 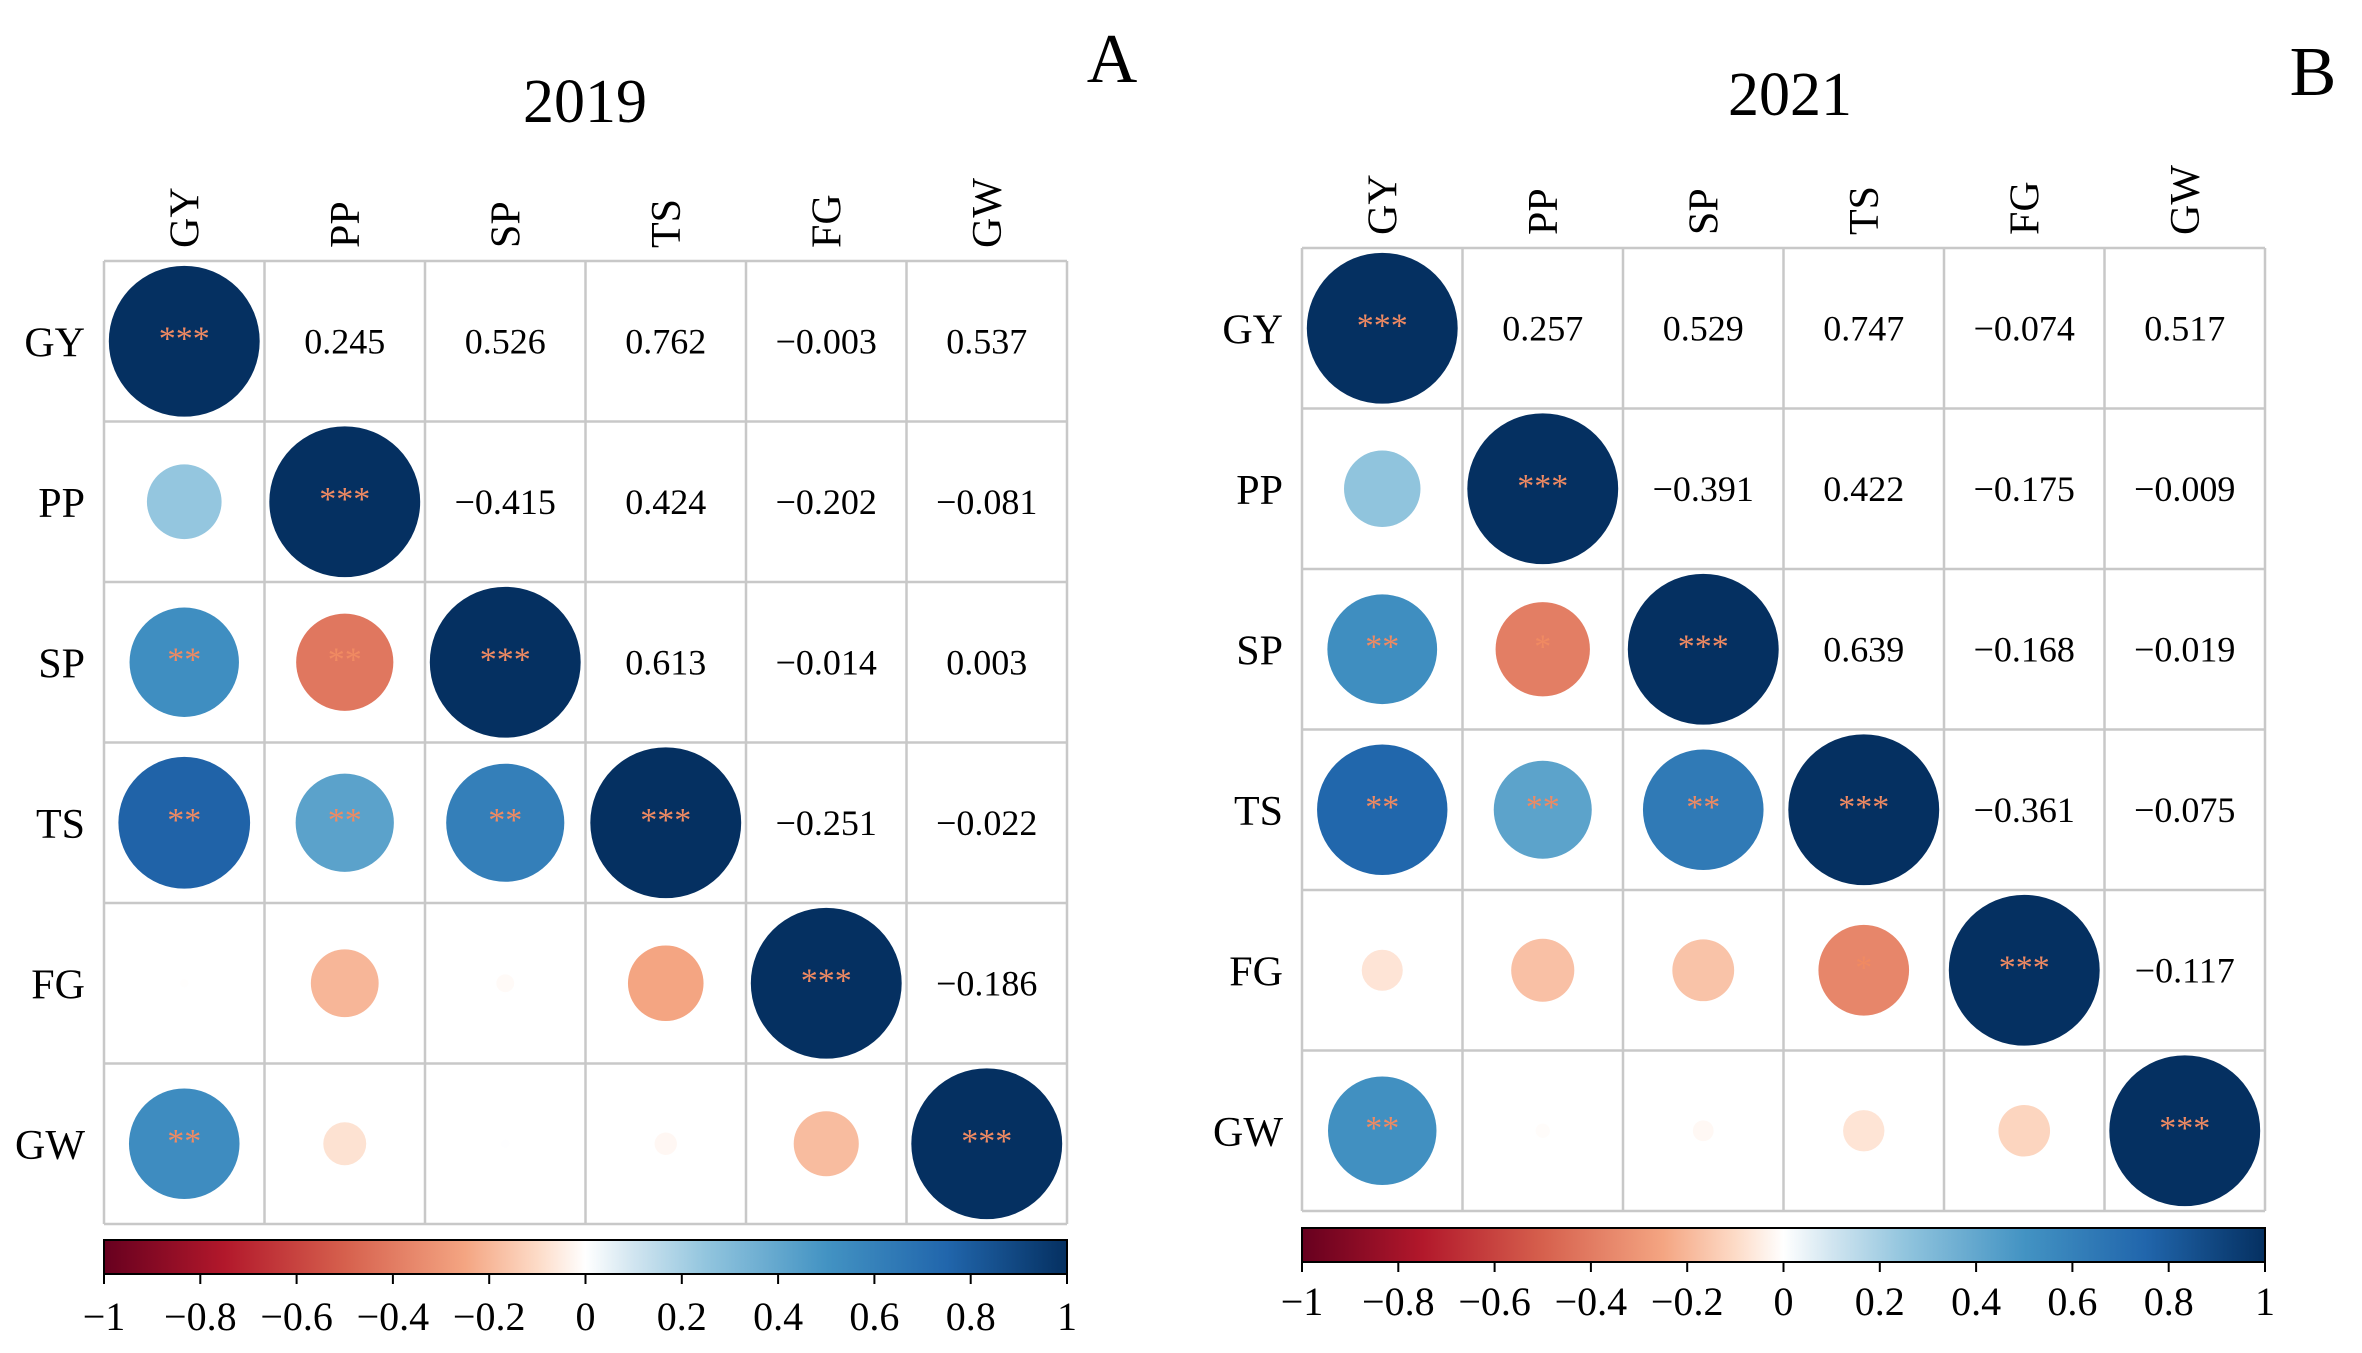 I want to click on value-label: −0.361, so click(x=2024, y=810).